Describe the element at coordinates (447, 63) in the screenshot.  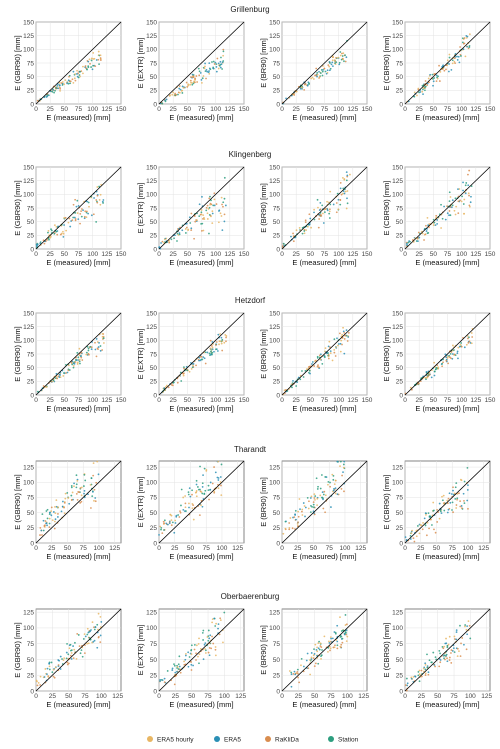
I see `identity-line` at that location.